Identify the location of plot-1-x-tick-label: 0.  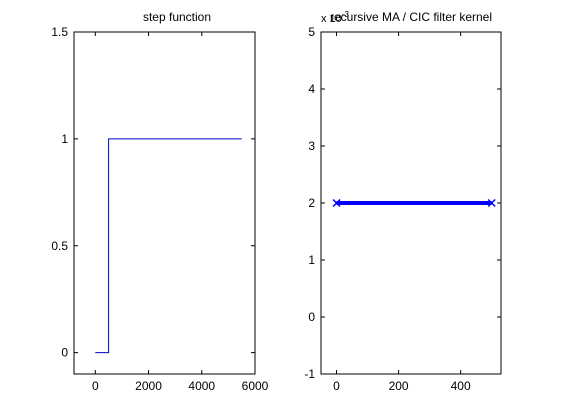
(95, 386).